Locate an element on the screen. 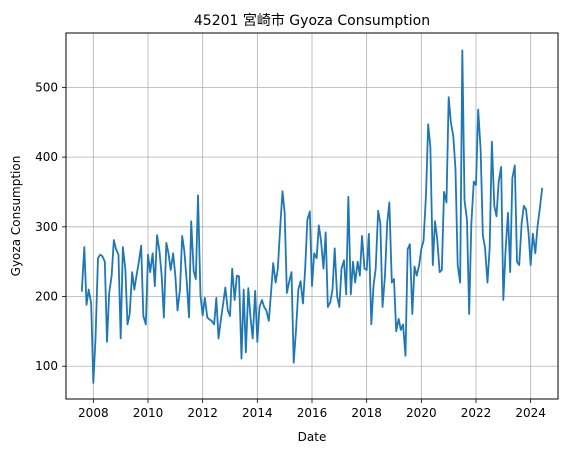 Image resolution: width=570 pixels, height=453 pixels. x-tick-label: 2014 is located at coordinates (257, 413).